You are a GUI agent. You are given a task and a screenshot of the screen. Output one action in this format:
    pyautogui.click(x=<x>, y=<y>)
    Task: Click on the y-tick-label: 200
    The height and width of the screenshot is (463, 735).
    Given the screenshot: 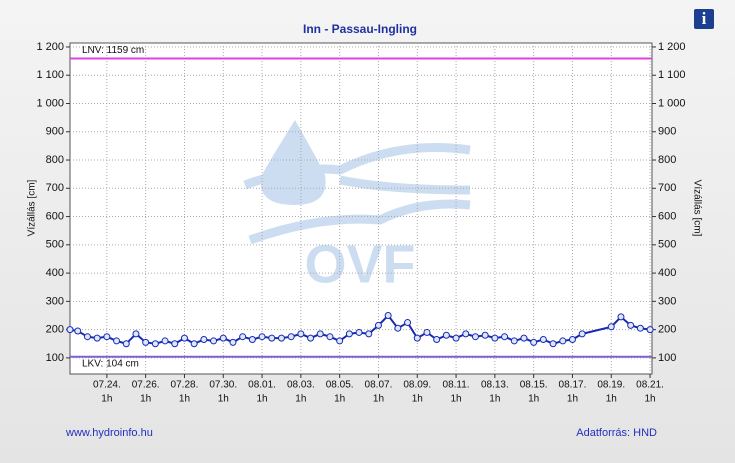 What is the action you would take?
    pyautogui.click(x=55, y=330)
    